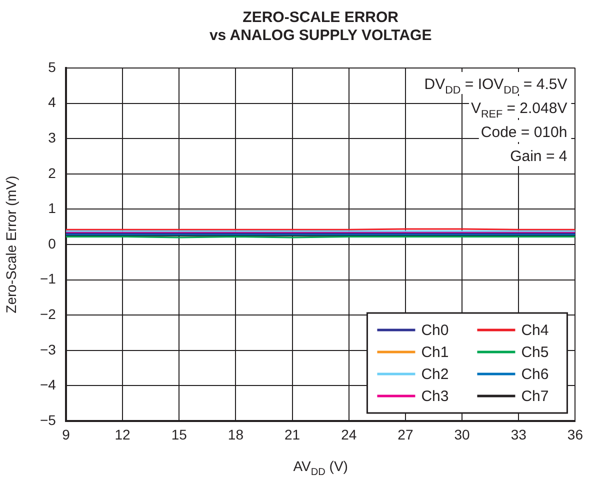  What do you see at coordinates (11, 245) in the screenshot?
I see `y-axis-title: Zero-Scale Error (mV)` at bounding box center [11, 245].